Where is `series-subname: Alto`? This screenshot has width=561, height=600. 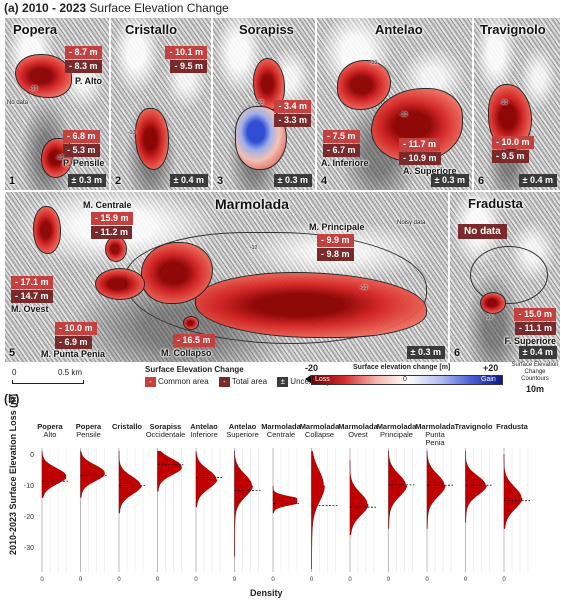 series-subname: Alto is located at coordinates (50, 434).